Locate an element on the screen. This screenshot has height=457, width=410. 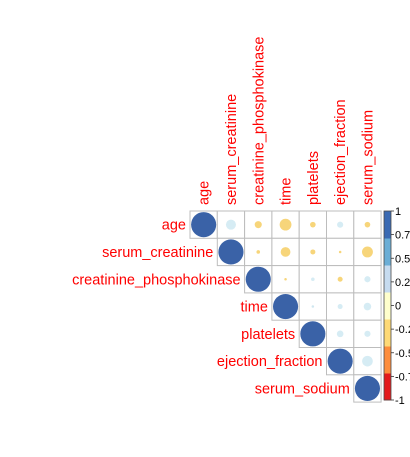
colorbar-tick-label: 0 is located at coordinates (398, 307).